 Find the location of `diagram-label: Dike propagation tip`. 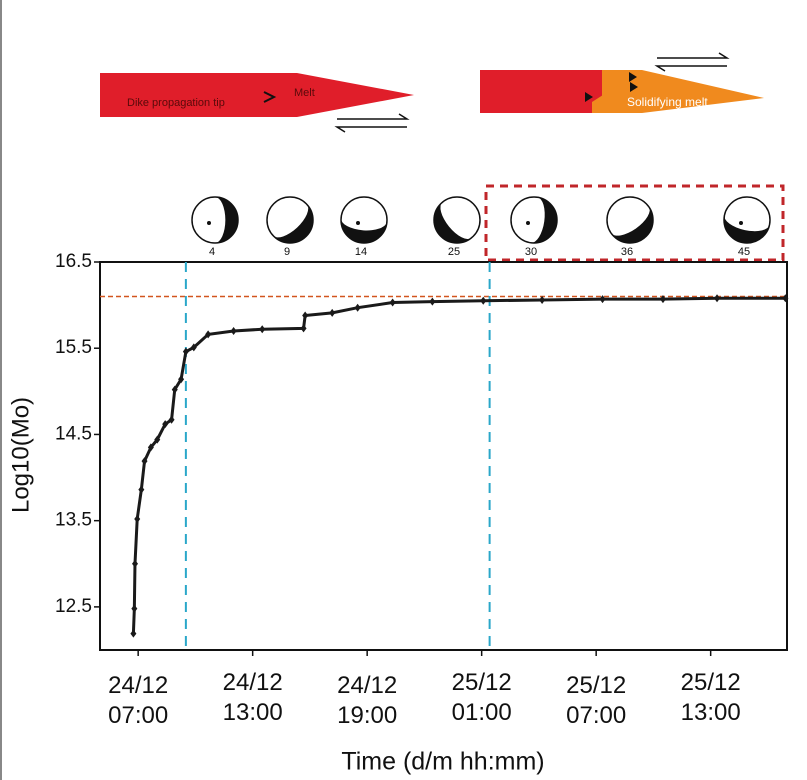

diagram-label: Dike propagation tip is located at coordinates (176, 103).